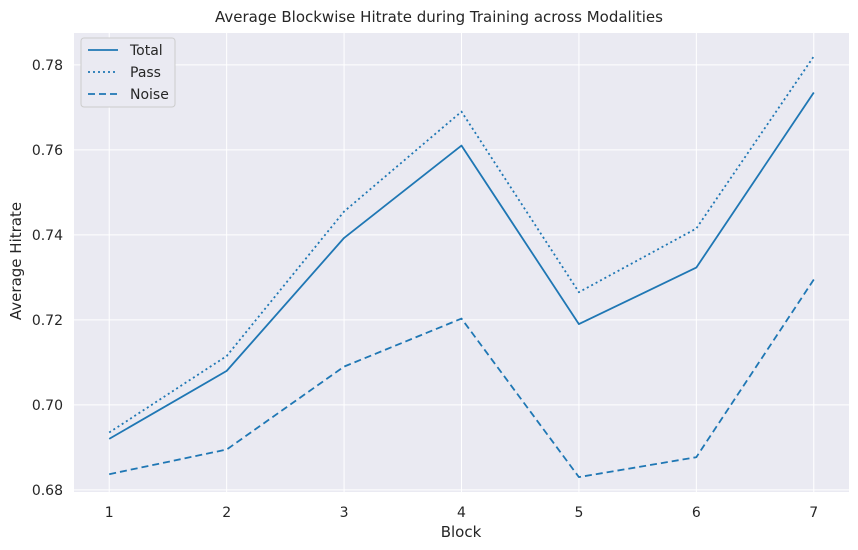  What do you see at coordinates (47, 491) in the screenshot?
I see `y-tick-label: 0.68` at bounding box center [47, 491].